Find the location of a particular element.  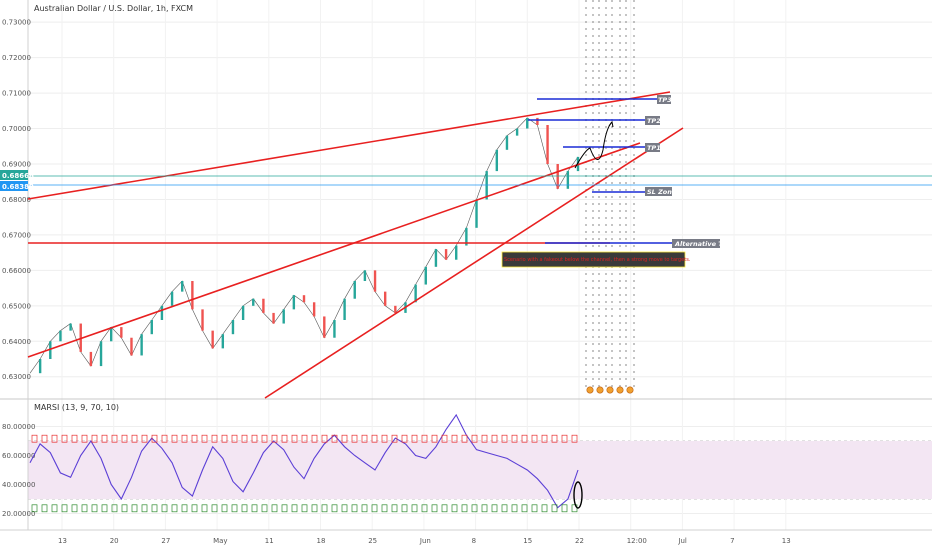

time-tick-label: 8 is located at coordinates (474, 541).